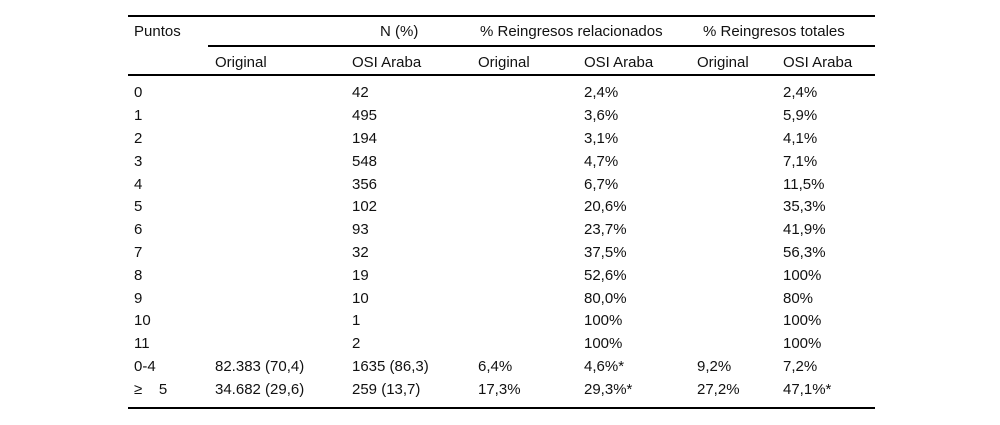  What do you see at coordinates (360, 252) in the screenshot?
I see `cell-n-osi-araba: 32` at bounding box center [360, 252].